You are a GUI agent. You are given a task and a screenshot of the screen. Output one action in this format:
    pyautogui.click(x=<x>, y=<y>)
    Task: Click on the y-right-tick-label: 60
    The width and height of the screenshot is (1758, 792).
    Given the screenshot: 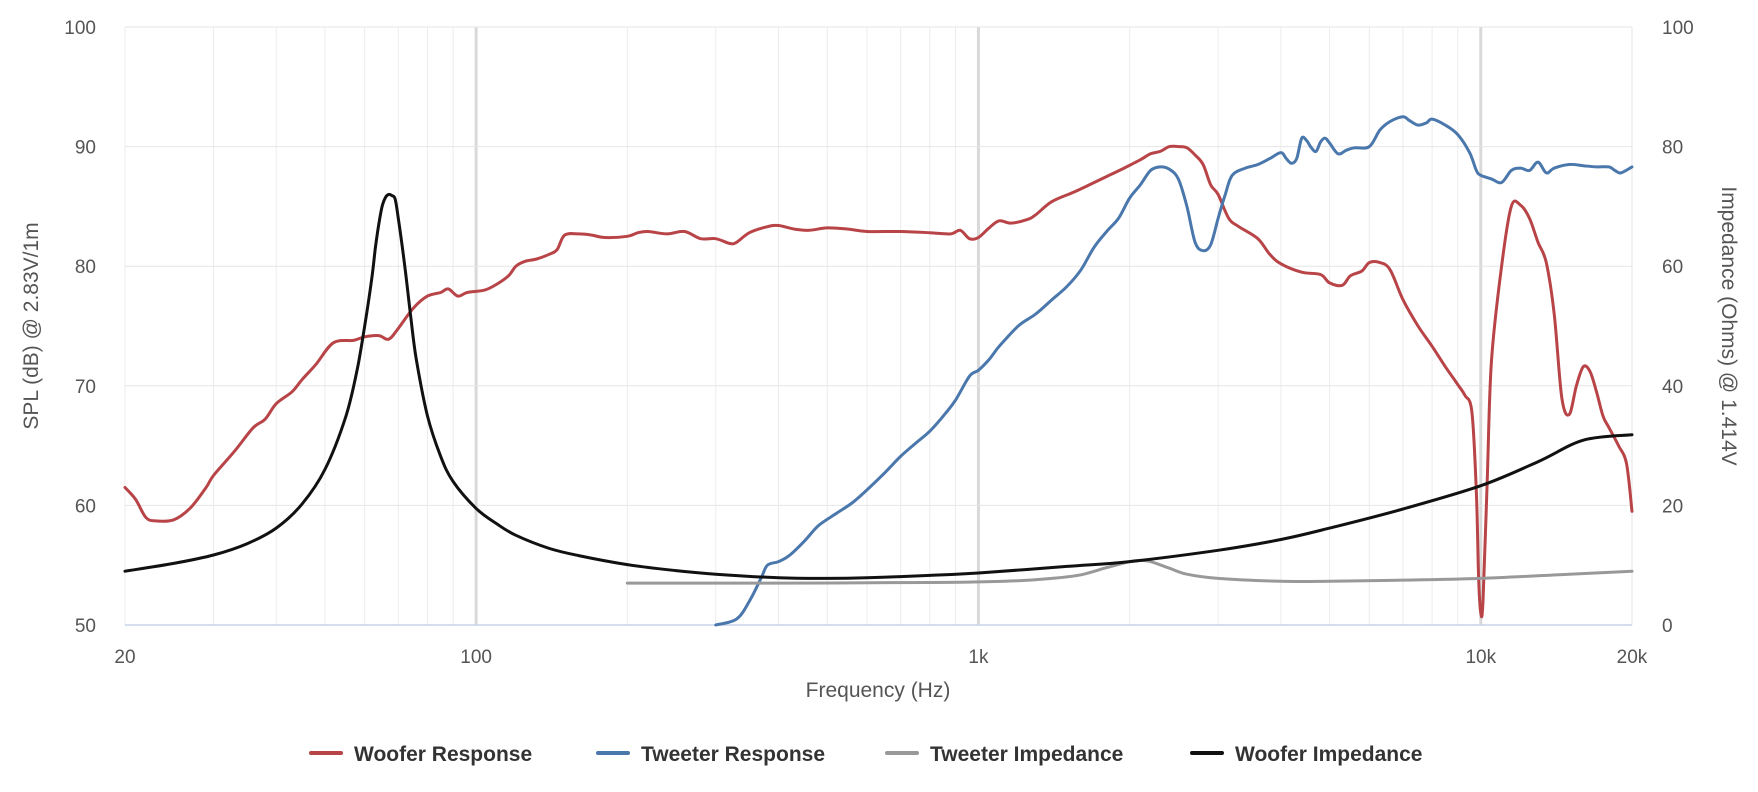 What is the action you would take?
    pyautogui.click(x=1672, y=267)
    